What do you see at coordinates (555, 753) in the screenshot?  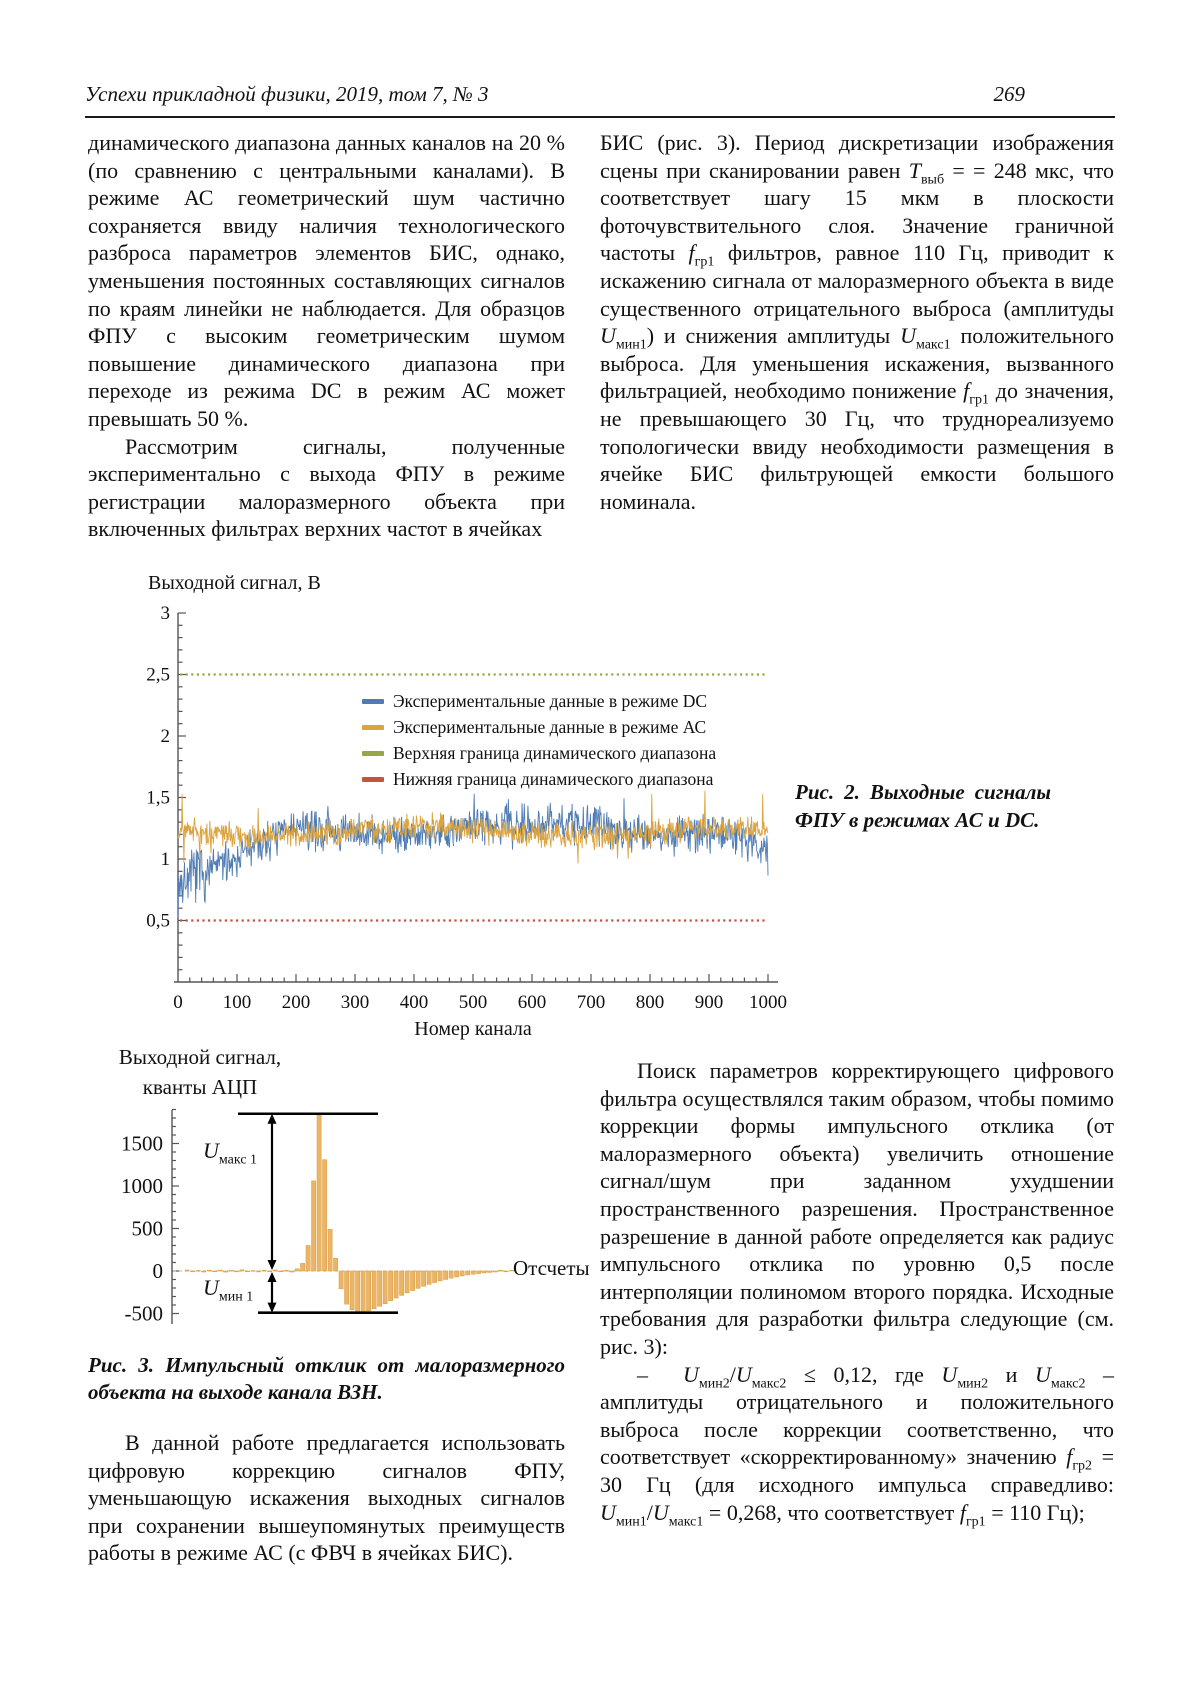 I see `legend-label: Верхняя граница динамического диапазона` at bounding box center [555, 753].